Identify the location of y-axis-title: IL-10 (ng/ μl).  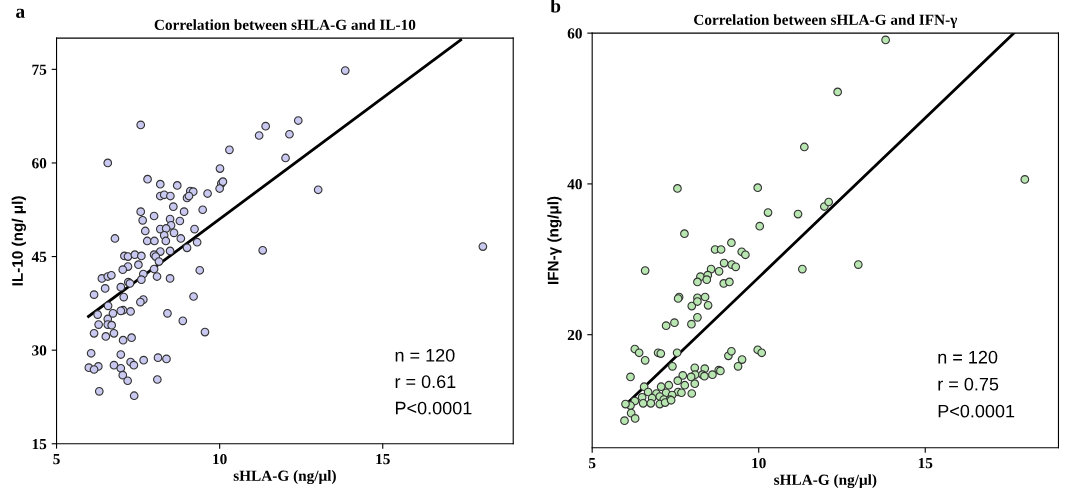
(18, 241).